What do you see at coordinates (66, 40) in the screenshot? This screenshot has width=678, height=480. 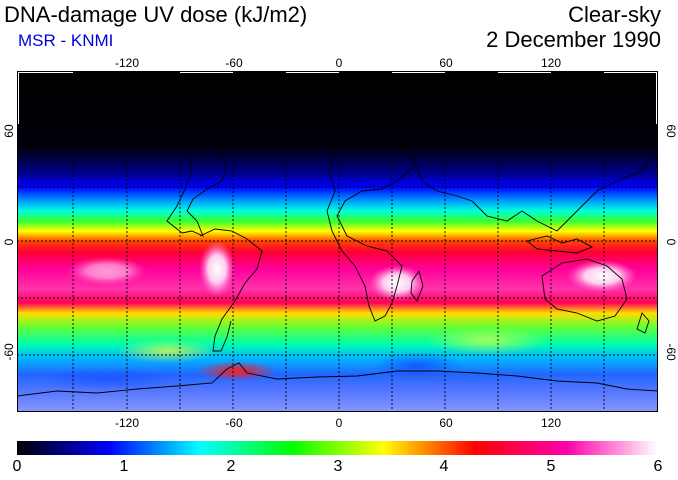 I see `source-label: MSR - KNMI` at bounding box center [66, 40].